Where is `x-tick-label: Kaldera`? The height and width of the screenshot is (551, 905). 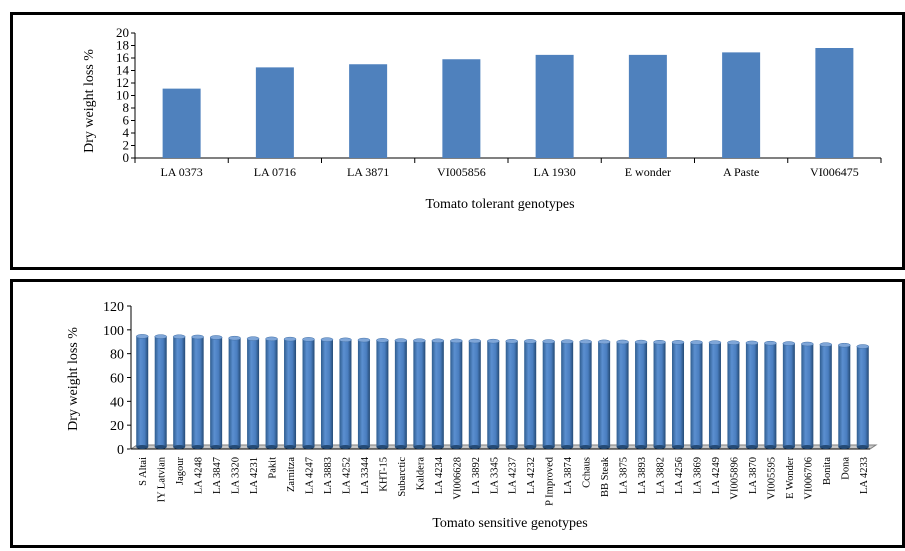
x-tick-label: Kaldera is located at coordinates (420, 474).